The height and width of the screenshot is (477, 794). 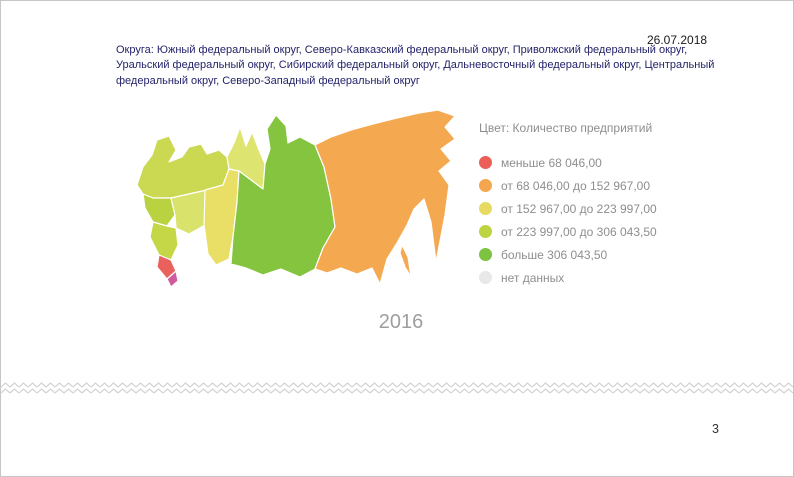 I want to click on legend-item-68046-152967: от 68 046,00 до 152 967,00, so click(x=604, y=185).